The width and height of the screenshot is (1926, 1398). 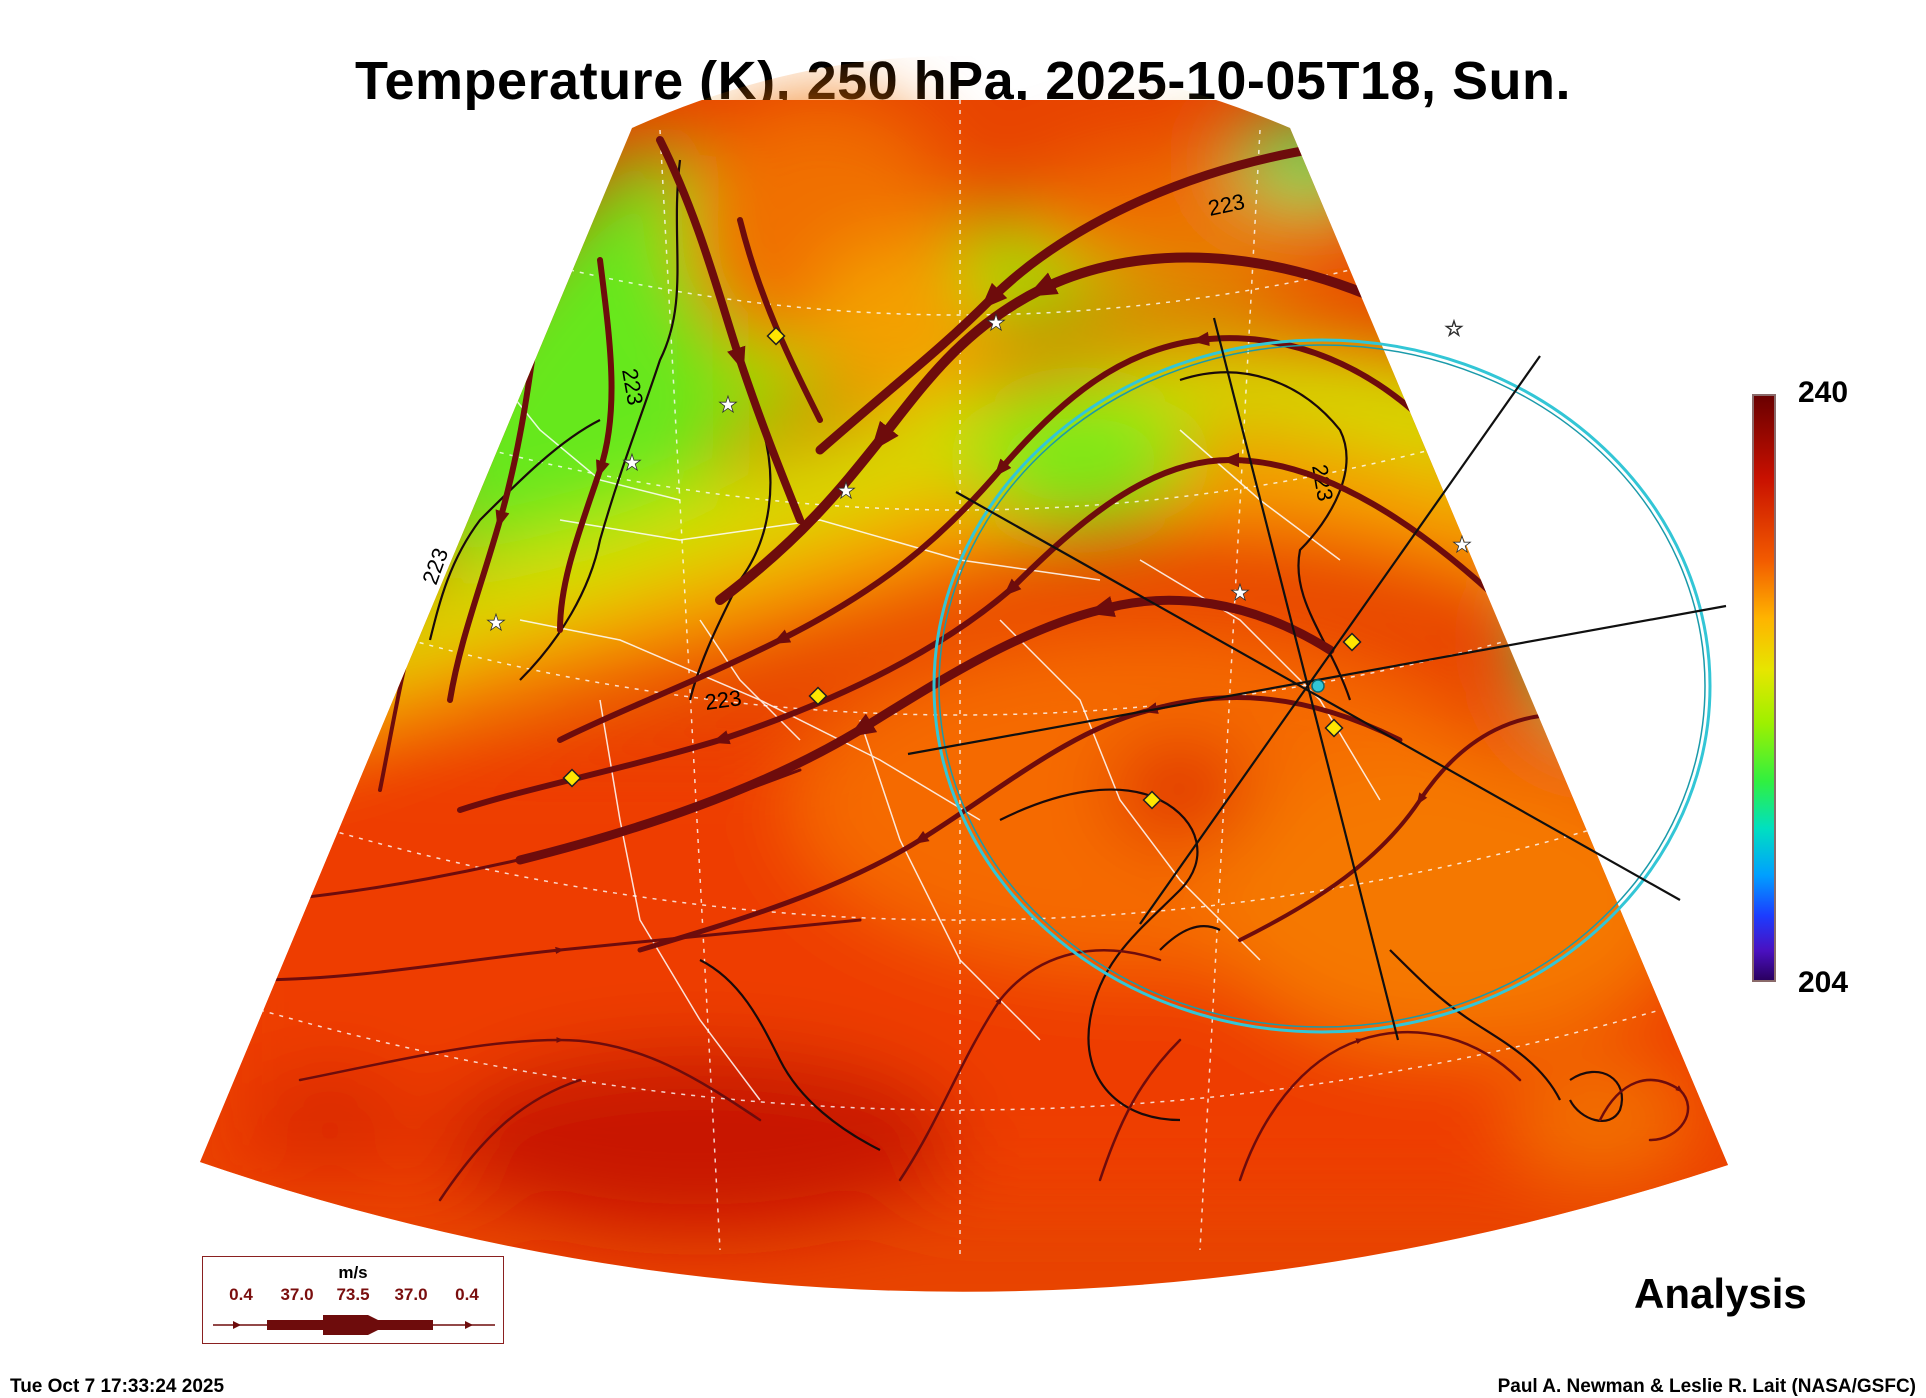 I want to click on colorbar, so click(x=1764, y=688).